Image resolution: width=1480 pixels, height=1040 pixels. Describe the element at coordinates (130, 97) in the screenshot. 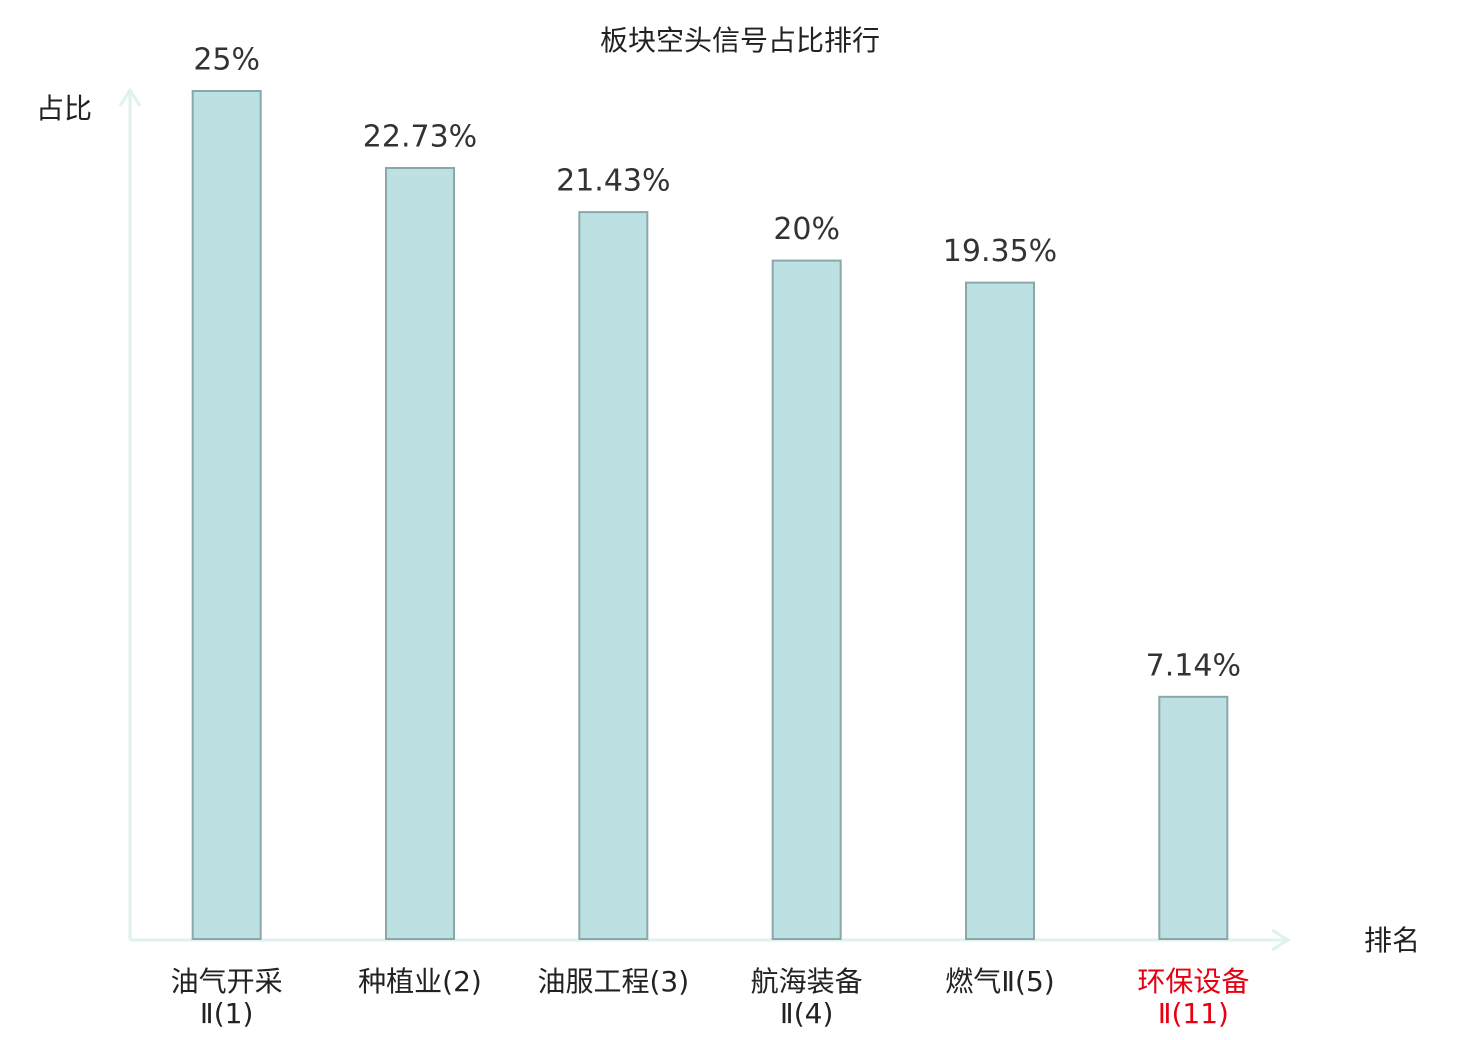

I see `y-axis-arrow` at that location.